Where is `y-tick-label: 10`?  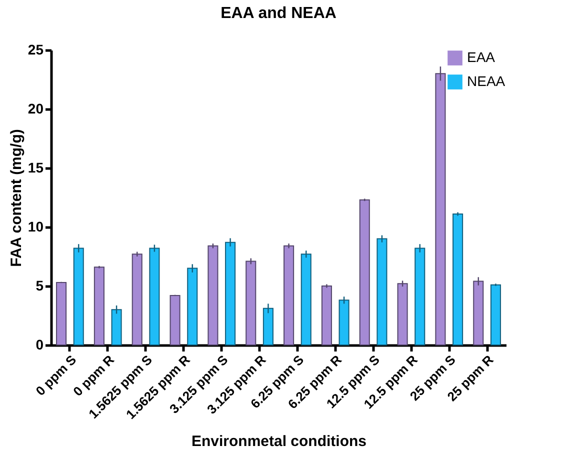 y-tick-label: 10 is located at coordinates (36, 226).